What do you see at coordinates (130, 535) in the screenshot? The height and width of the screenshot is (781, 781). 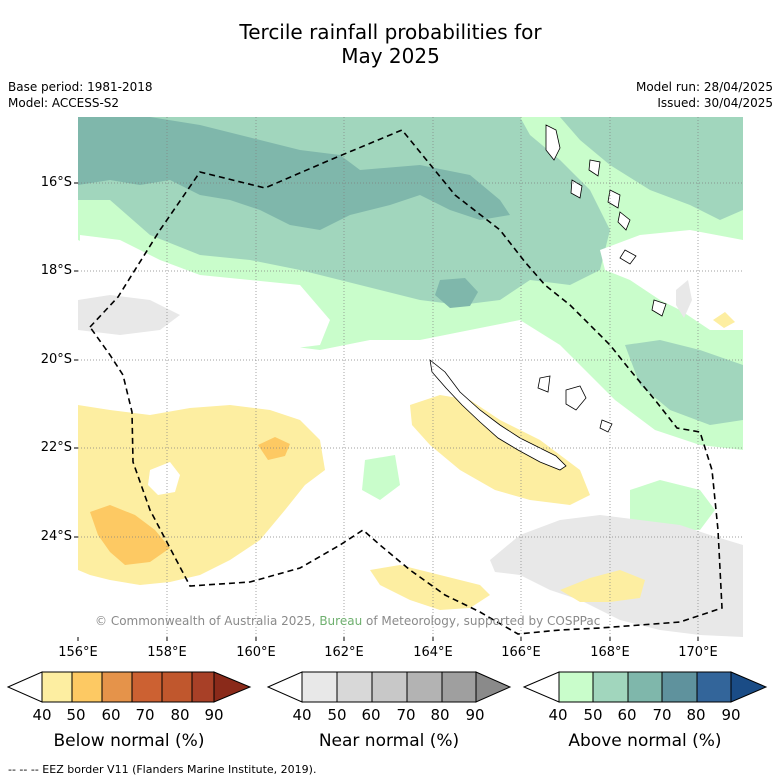 I see `below-normal-60-patch` at bounding box center [130, 535].